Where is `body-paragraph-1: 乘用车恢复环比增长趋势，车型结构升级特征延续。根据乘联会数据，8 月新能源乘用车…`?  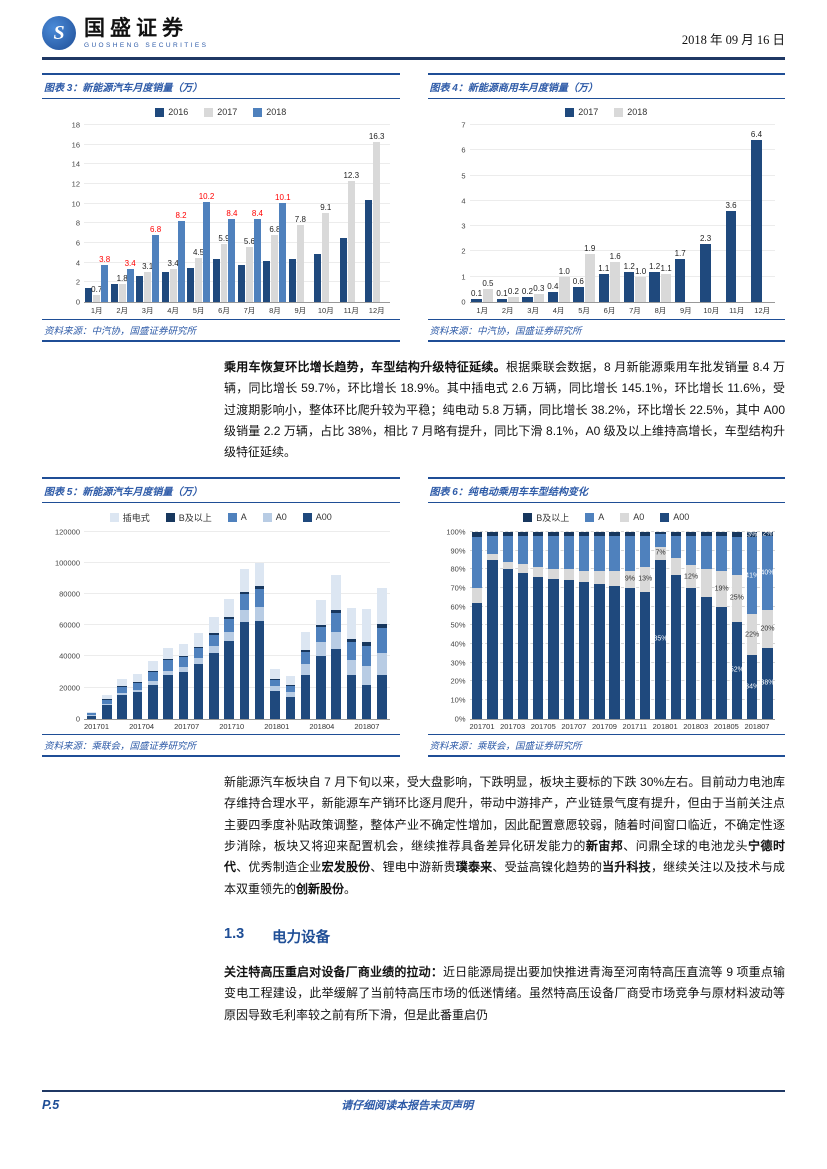
body-paragraph-1: 乘用车恢复环比增长趋势，车型结构升级特征延续。根据乘联会数据，8 月新能源乘用车… is located at coordinates (504, 410).